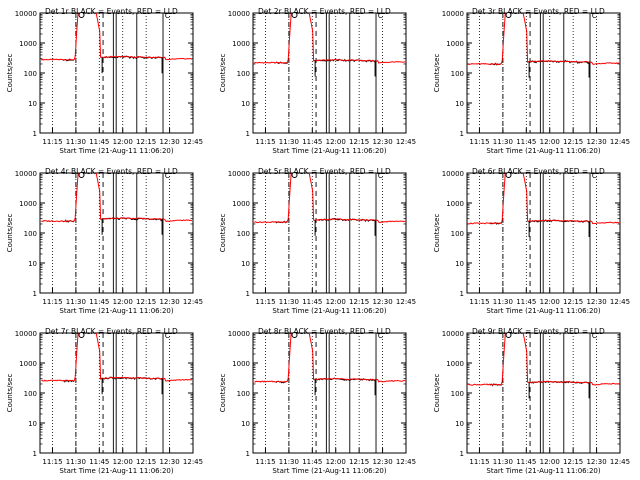 The image size is (640, 480). What do you see at coordinates (538, 11) in the screenshot?
I see `panel-title: Det 3r BLACK = Events, RED = LLD` at bounding box center [538, 11].